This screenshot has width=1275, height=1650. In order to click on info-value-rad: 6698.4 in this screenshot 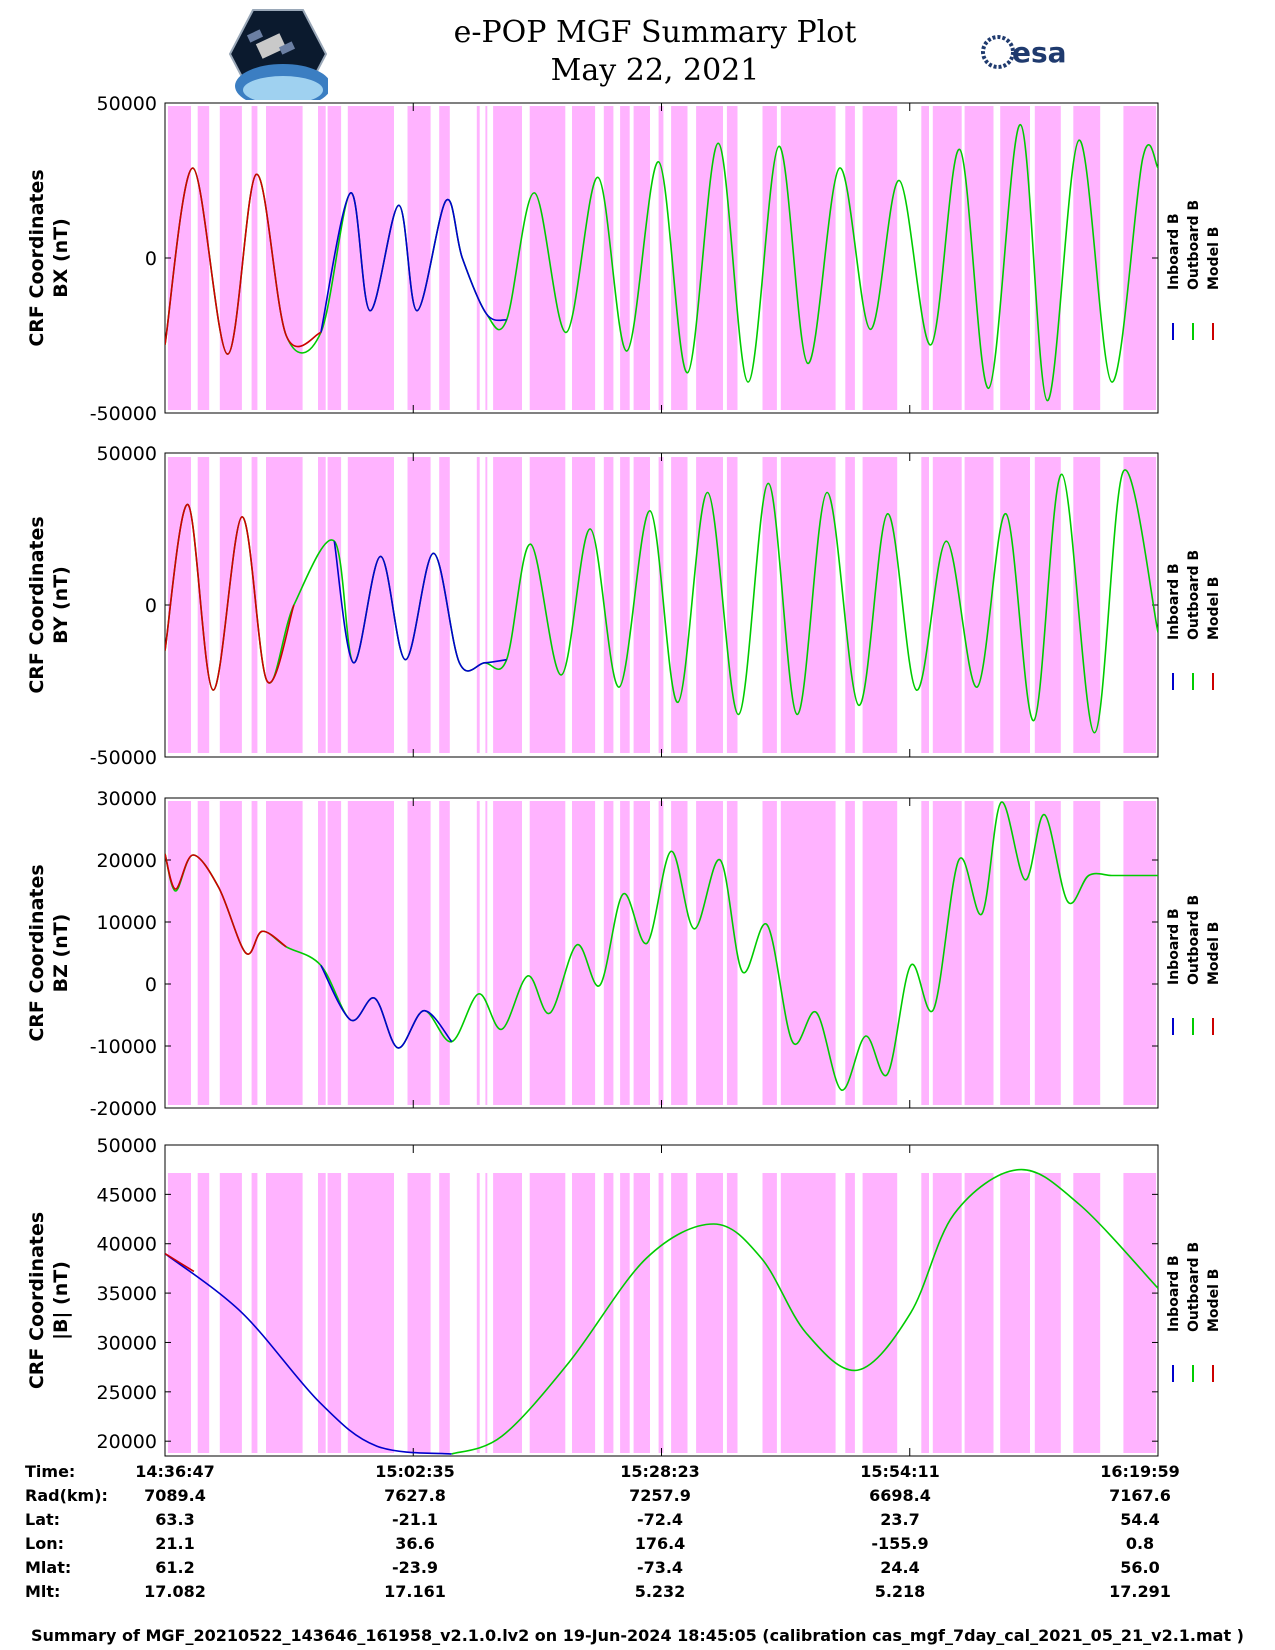, I will do `click(900, 1495)`.